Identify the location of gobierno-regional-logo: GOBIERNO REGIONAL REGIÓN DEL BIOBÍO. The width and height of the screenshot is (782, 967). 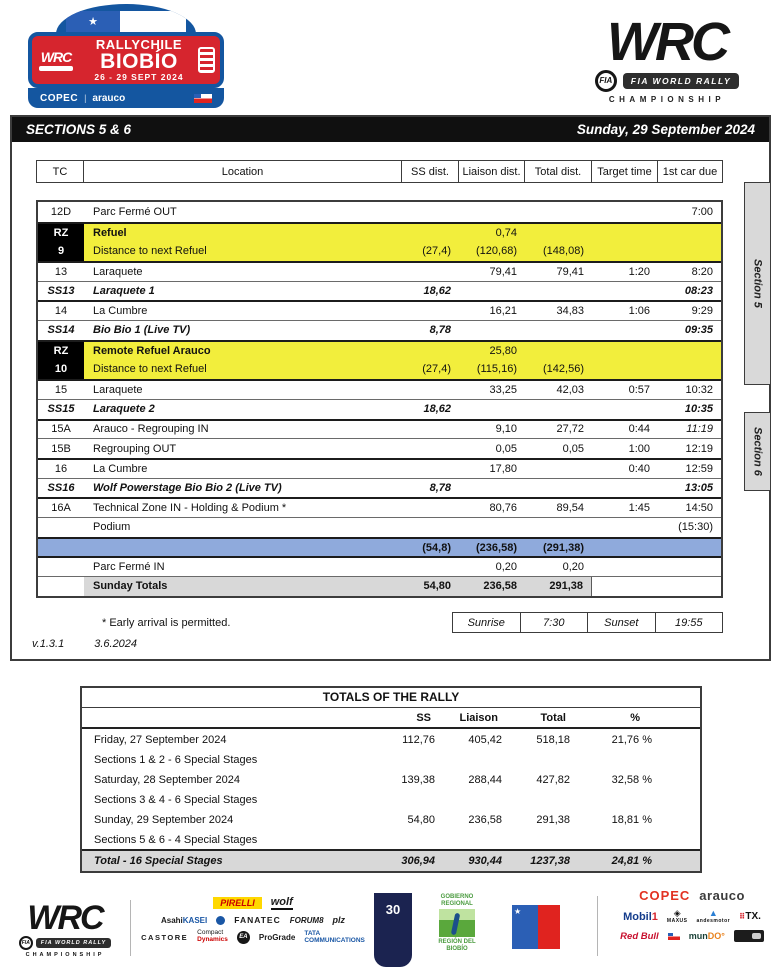
(457, 923).